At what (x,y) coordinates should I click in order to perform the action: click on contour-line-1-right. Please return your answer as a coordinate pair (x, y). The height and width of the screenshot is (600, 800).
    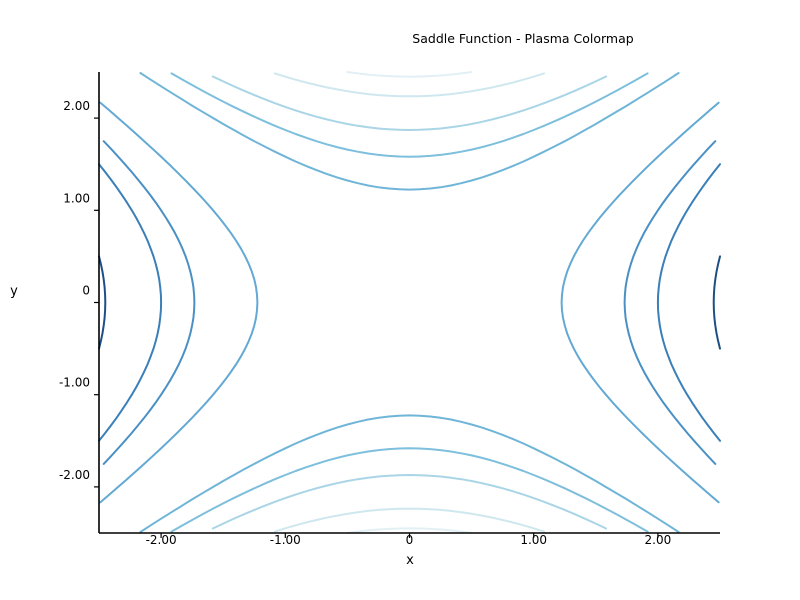
    Looking at the image, I should click on (688, 302).